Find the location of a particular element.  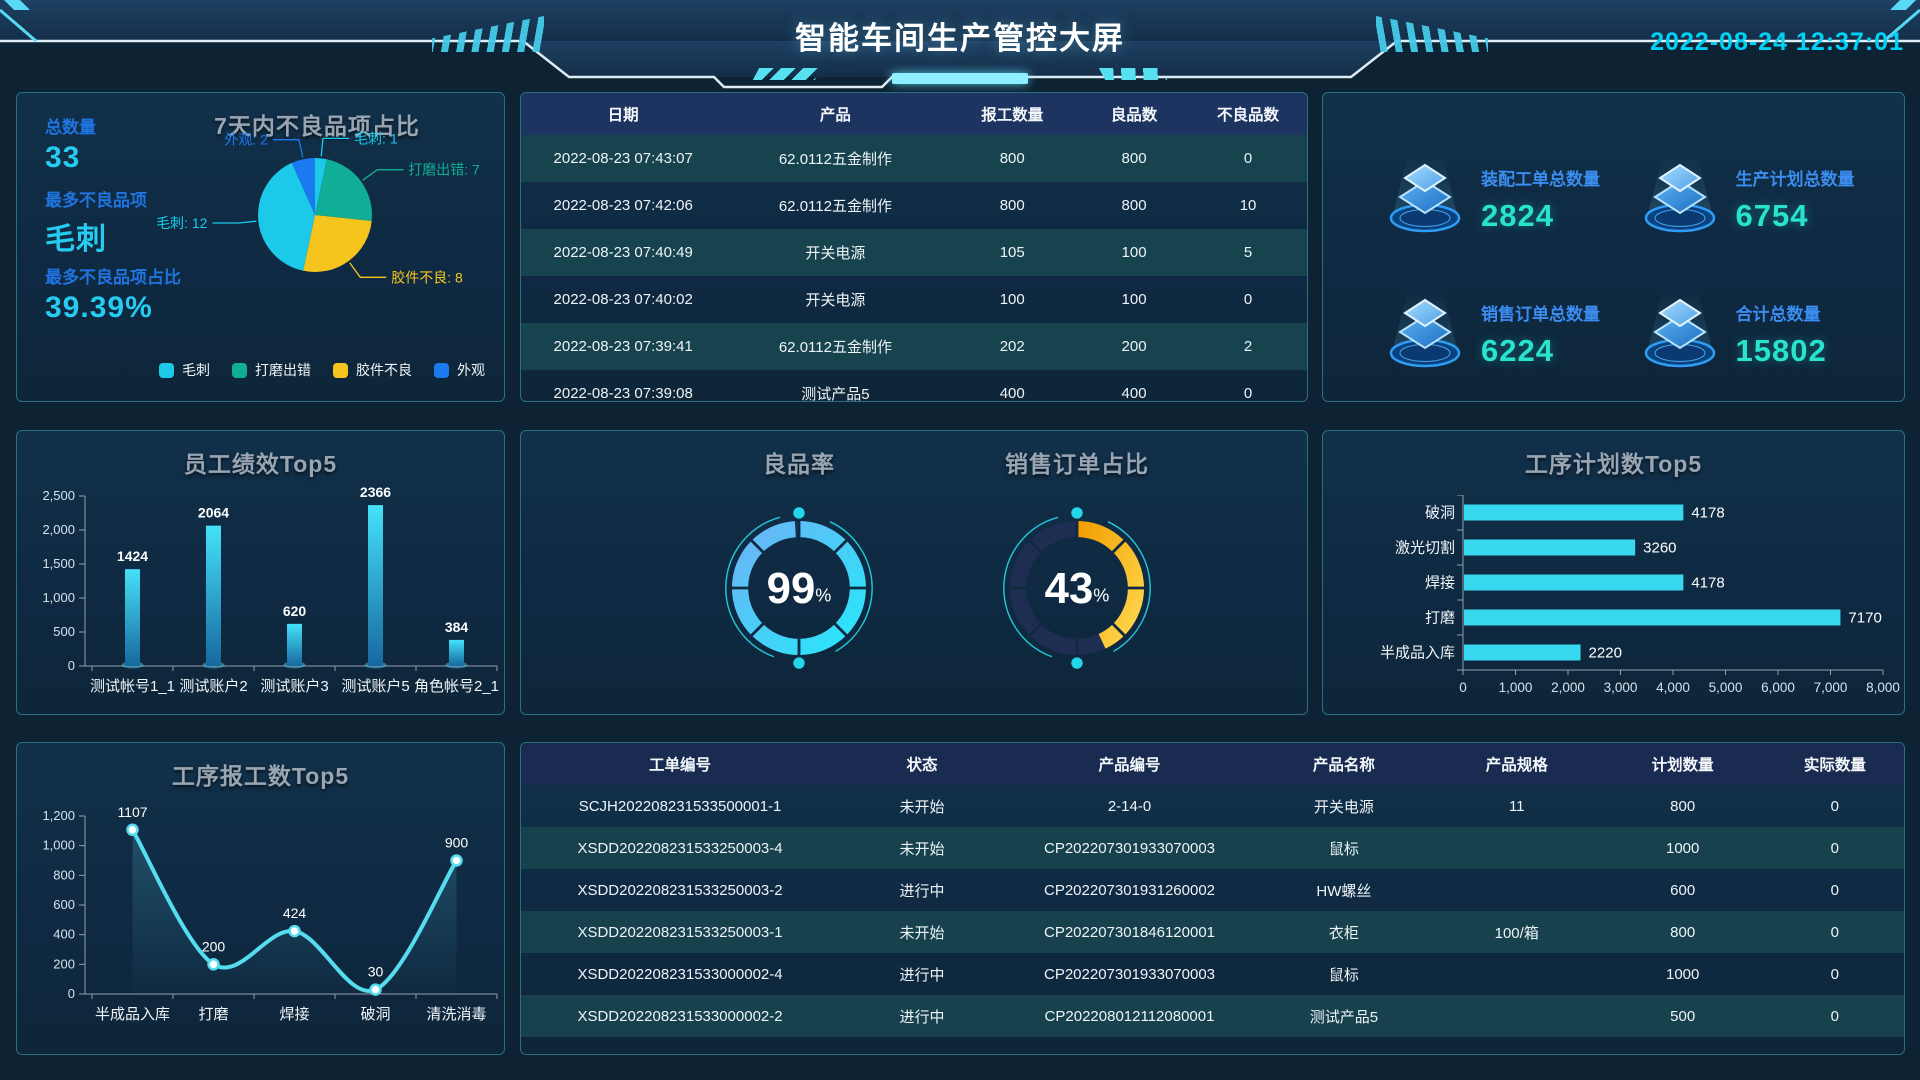

table-row: 2022-08-23 07:40:02 开关电源 100 100 0 is located at coordinates (914, 299).